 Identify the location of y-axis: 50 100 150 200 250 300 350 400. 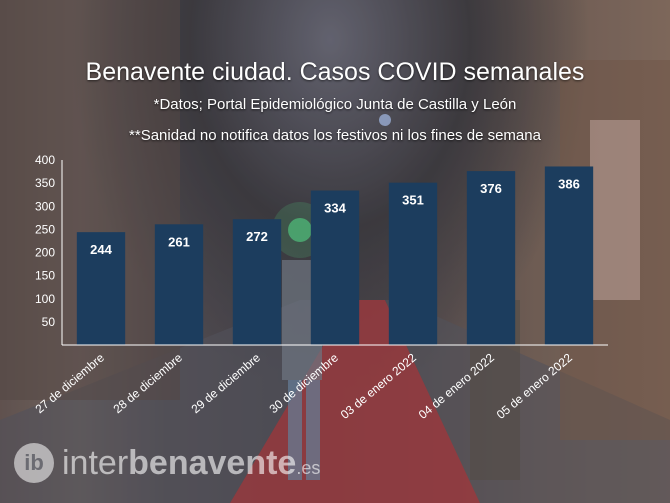
(49, 249).